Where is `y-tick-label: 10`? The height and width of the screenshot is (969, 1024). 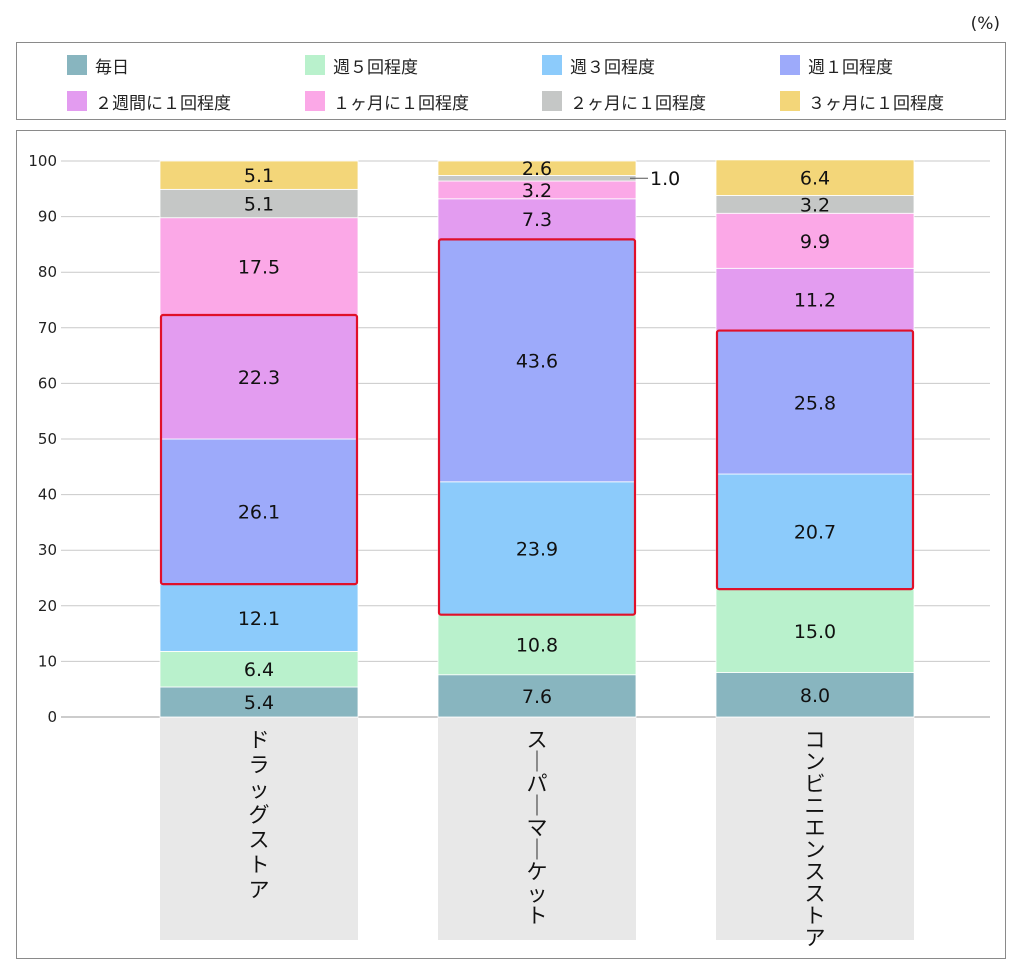 y-tick-label: 10 is located at coordinates (47, 661).